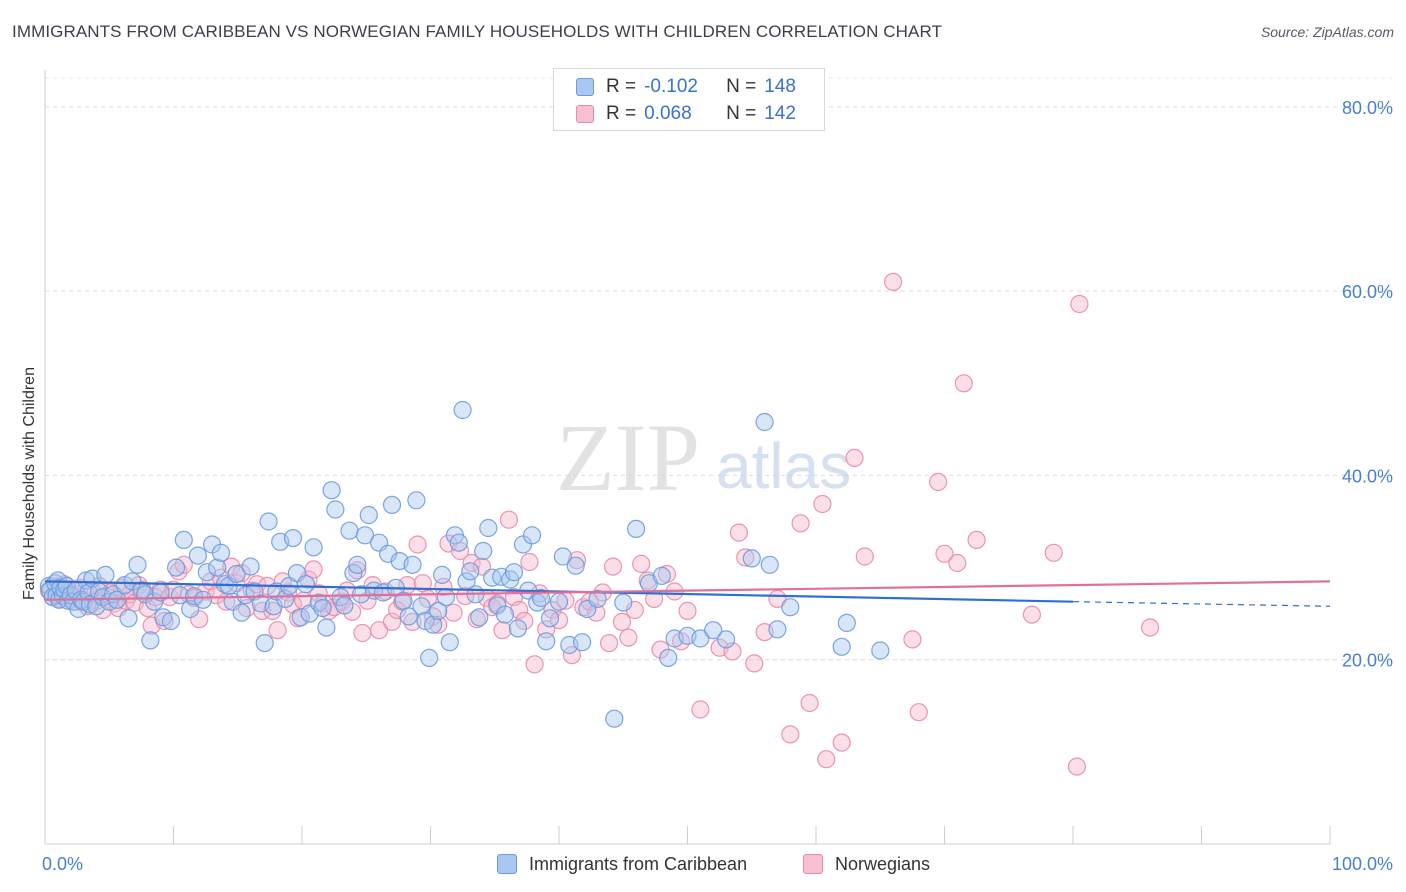 This screenshot has width=1406, height=892. Describe the element at coordinates (1367, 661) in the screenshot. I see `y-tick-label: 20.0%` at that location.